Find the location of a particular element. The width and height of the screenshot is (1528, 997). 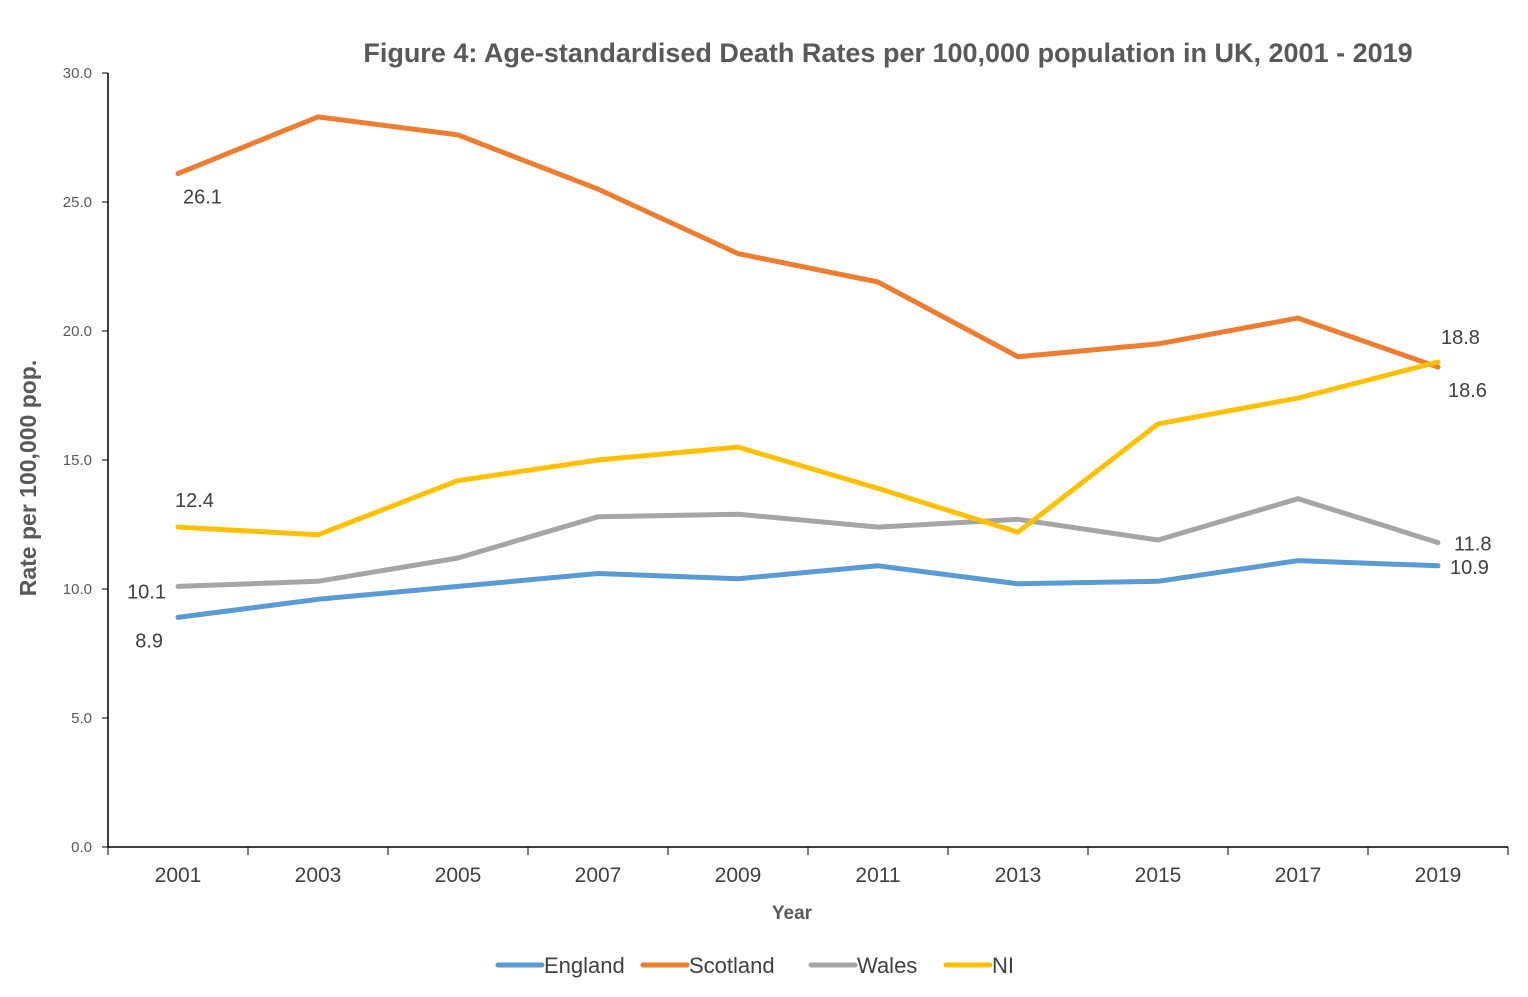

x-tick-label: 2015 is located at coordinates (1158, 875).